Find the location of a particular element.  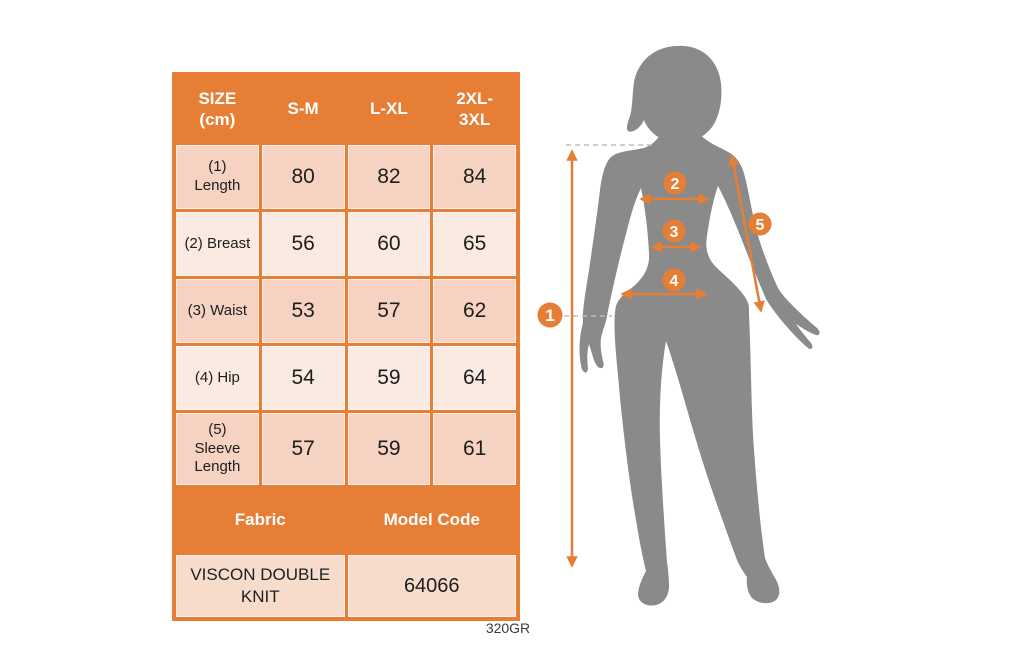

size-value-cell: 80 is located at coordinates (303, 177).